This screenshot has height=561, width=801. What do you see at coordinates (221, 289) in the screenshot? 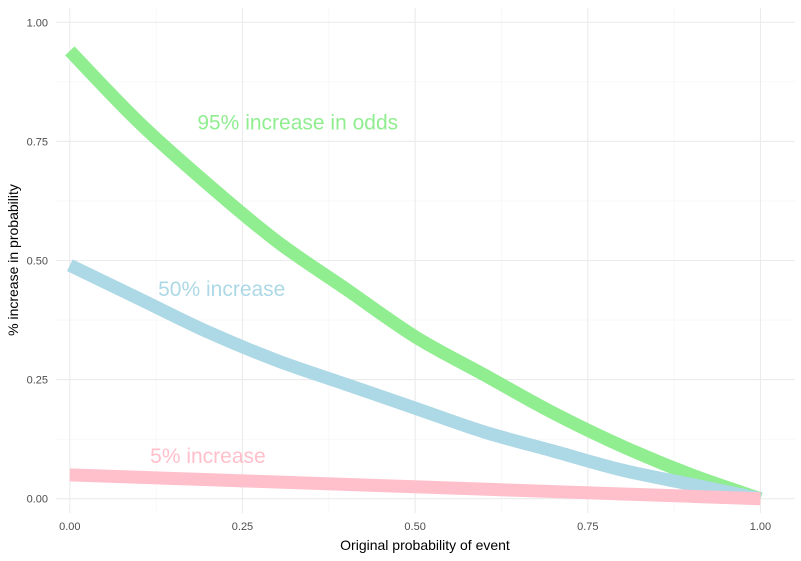
I see `series-annotation-label: 50% increase` at bounding box center [221, 289].